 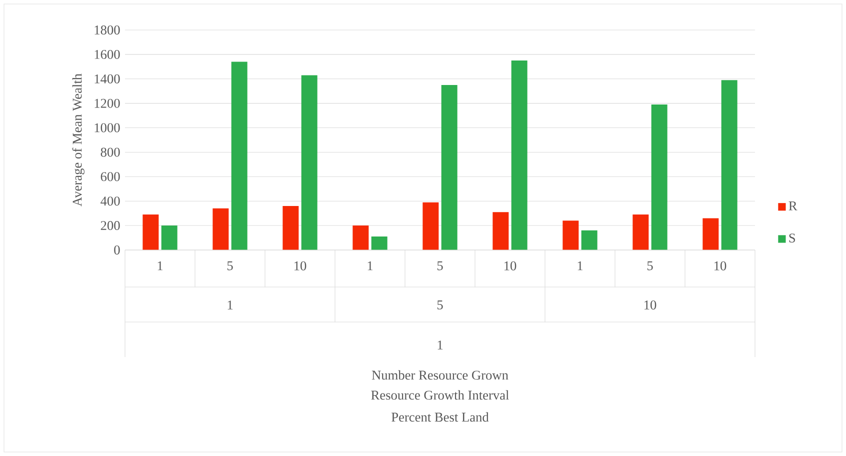 I want to click on text: Number Resource Grown, so click(x=440, y=375).